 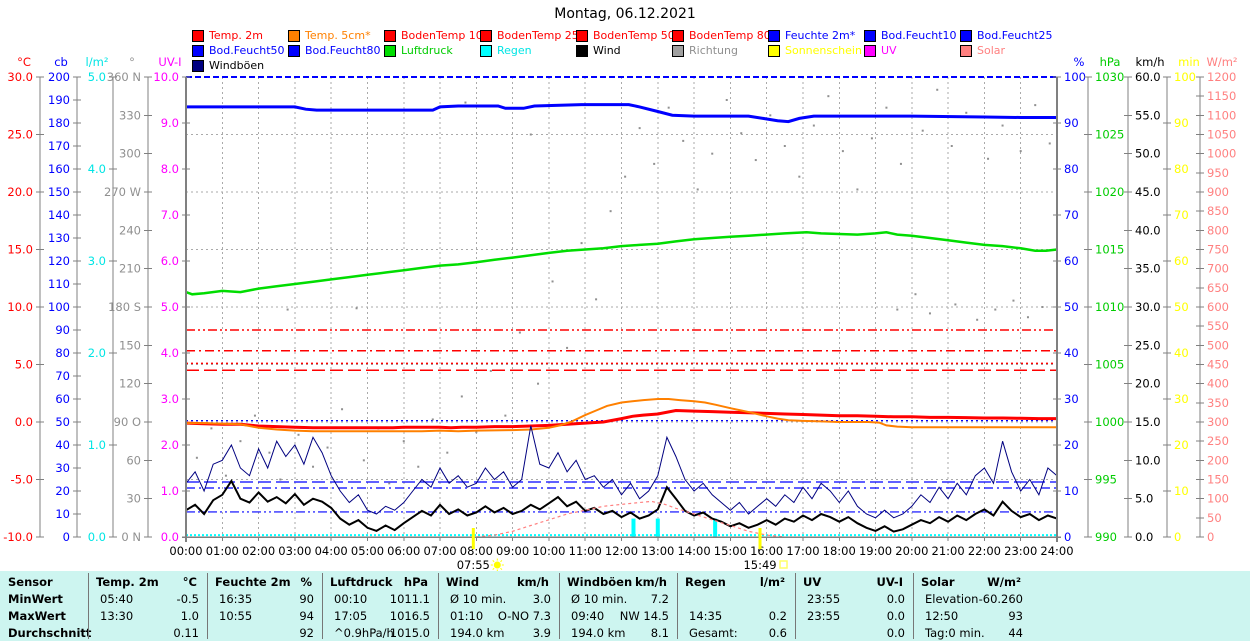 What do you see at coordinates (713, 50) in the screenshot?
I see `legend-label: Richtung` at bounding box center [713, 50].